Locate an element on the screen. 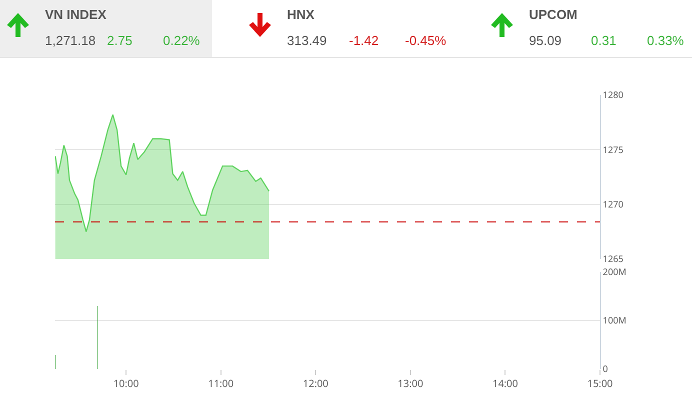 This screenshot has height=394, width=692. text: -1.42 is located at coordinates (364, 40).